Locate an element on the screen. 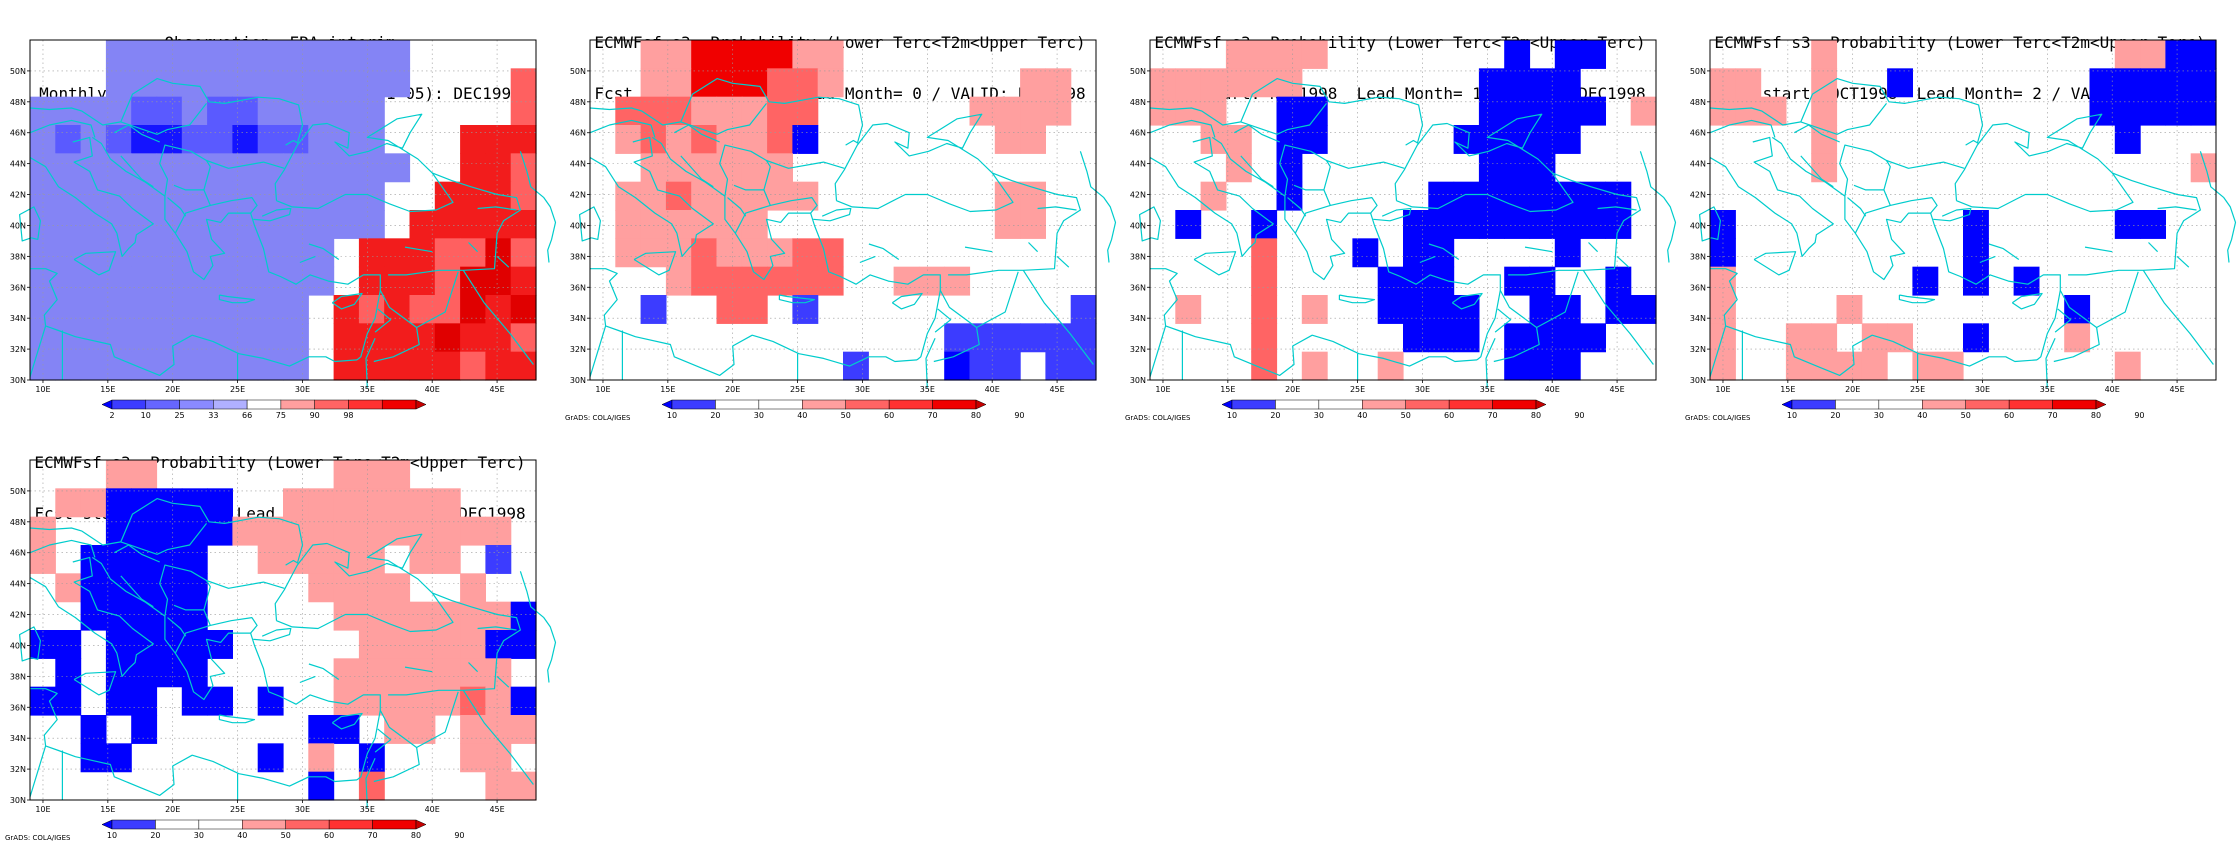  lon-tick-label: 25E is located at coordinates (797, 389).